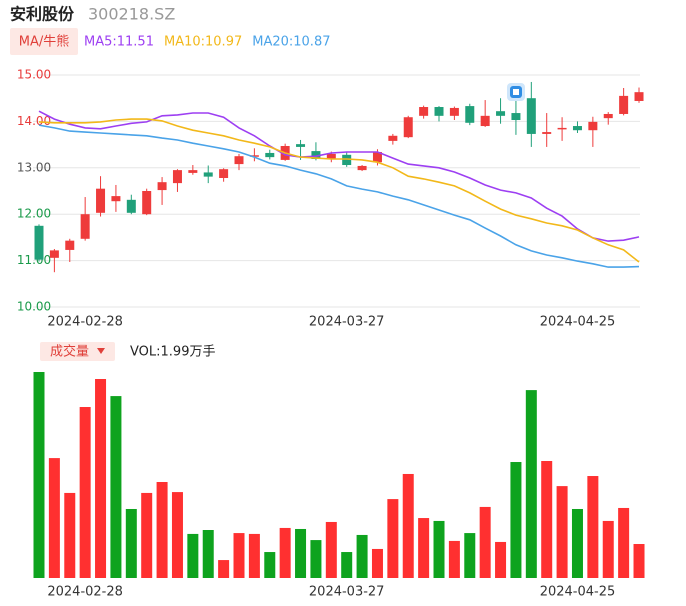 The height and width of the screenshot is (606, 686). Describe the element at coordinates (34, 214) in the screenshot. I see `y-tick-label: 12.00` at that location.